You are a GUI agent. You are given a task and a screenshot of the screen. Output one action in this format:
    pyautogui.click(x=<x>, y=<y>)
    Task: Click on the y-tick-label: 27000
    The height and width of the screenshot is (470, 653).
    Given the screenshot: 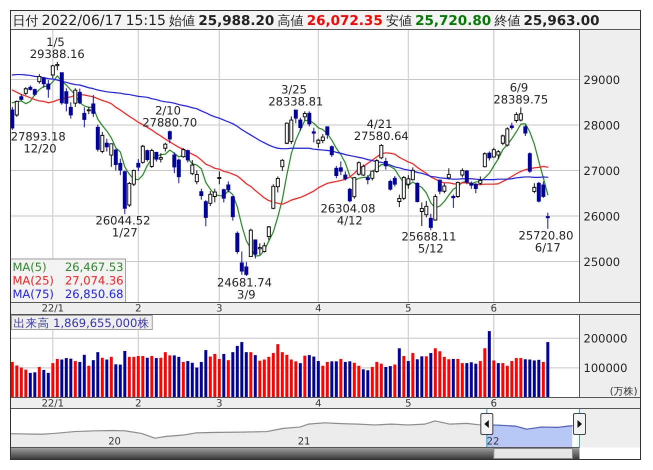 What is the action you would take?
    pyautogui.click(x=602, y=171)
    